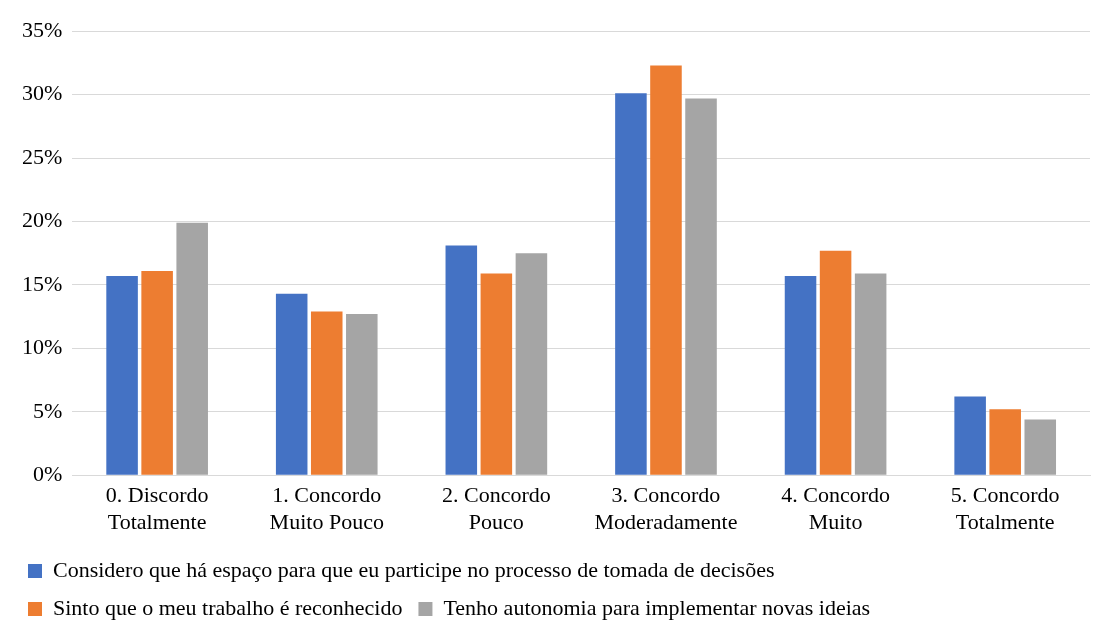 Image resolution: width=1108 pixels, height=639 pixels. I want to click on y-tick-label: 10%, so click(42, 347).